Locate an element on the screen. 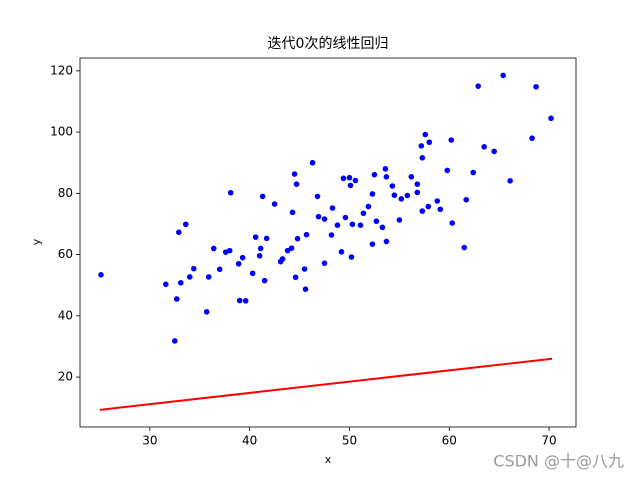 Image resolution: width=640 pixels, height=480 pixels. chart-title: 迭代0次的线性回归 is located at coordinates (328, 43).